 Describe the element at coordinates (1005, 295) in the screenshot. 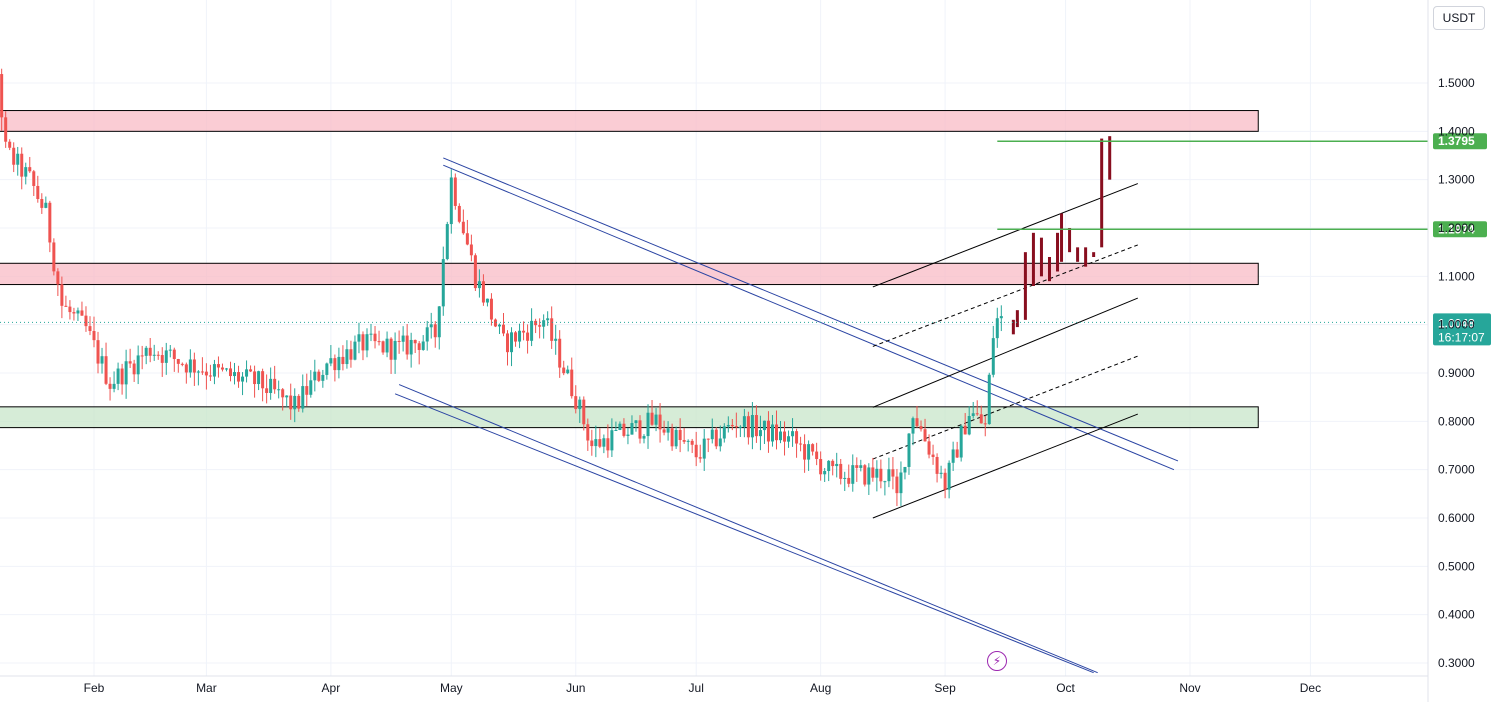

I see `ascending-channel-mid` at that location.